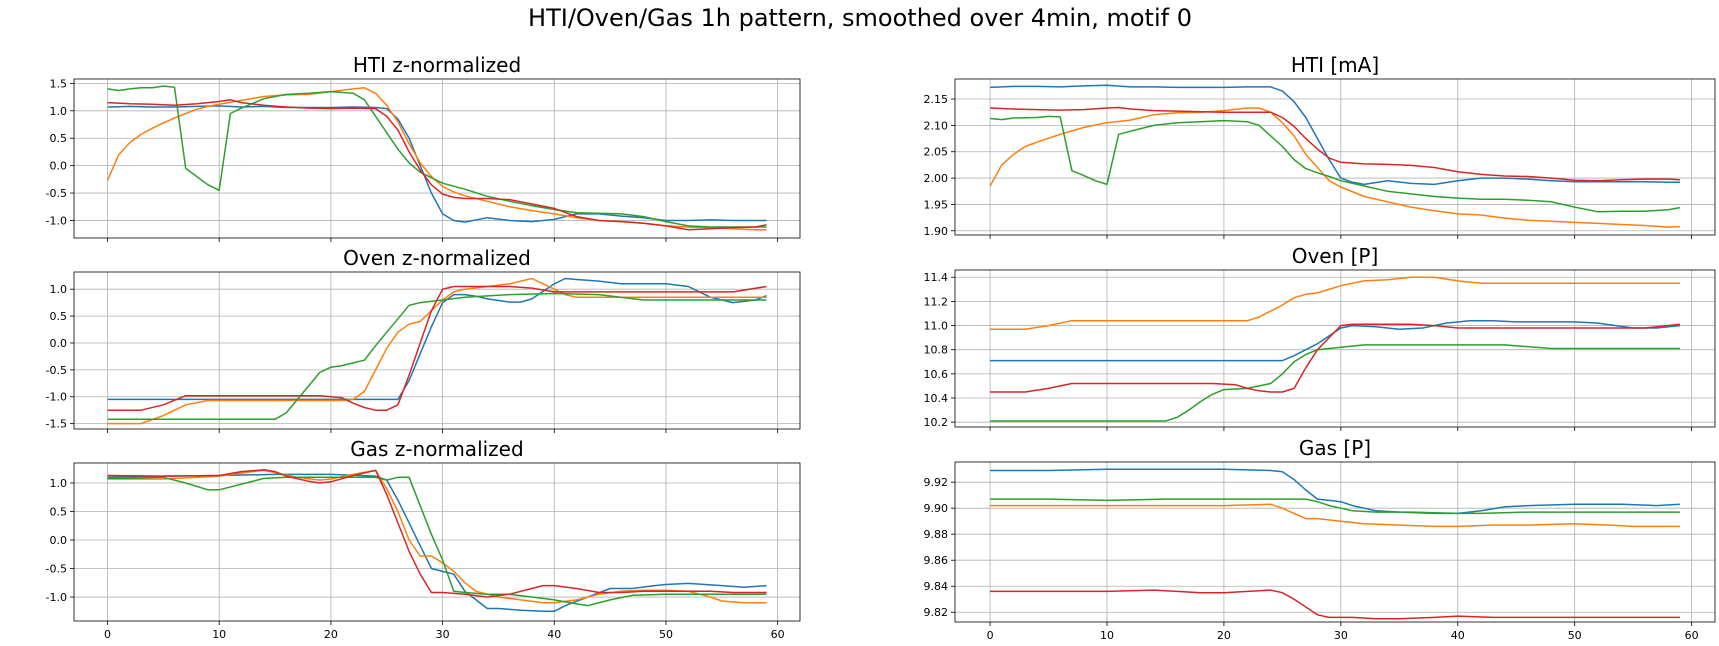 Image resolution: width=1719 pixels, height=646 pixels. What do you see at coordinates (936, 99) in the screenshot?
I see `hti-ma-ytick-label: 2.15` at bounding box center [936, 99].